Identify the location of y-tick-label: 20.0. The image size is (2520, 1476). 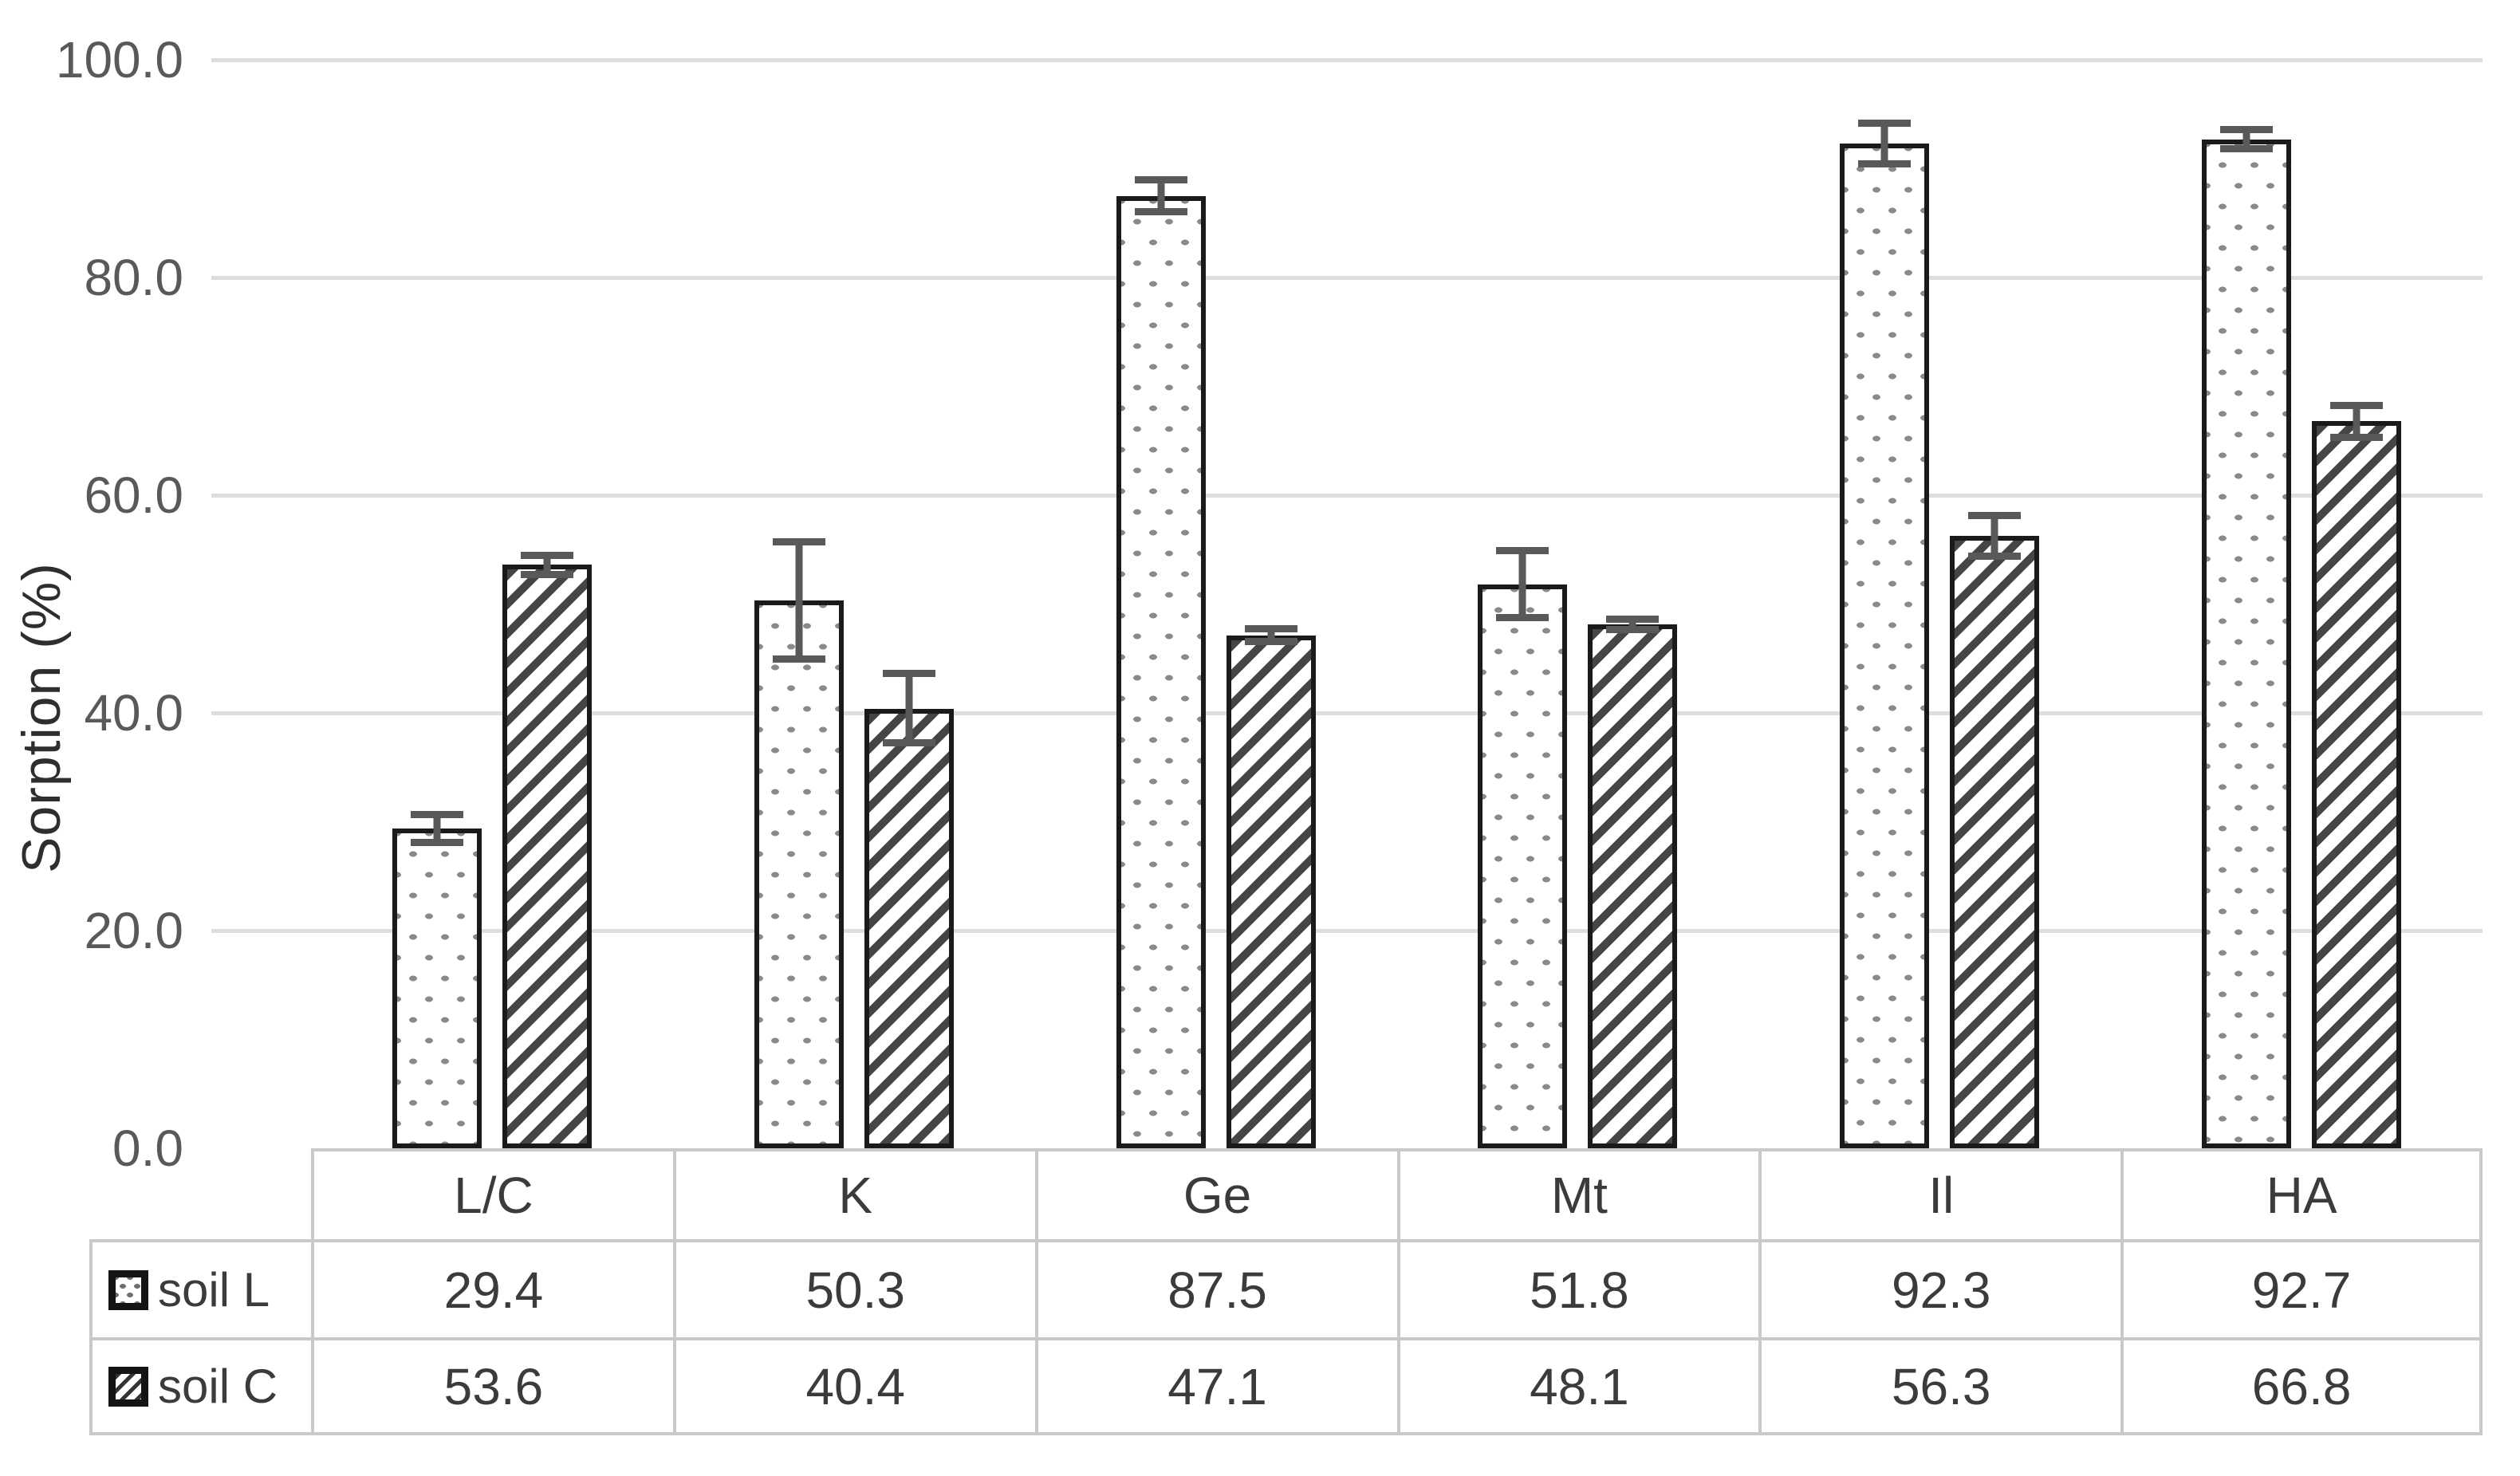
(133, 930).